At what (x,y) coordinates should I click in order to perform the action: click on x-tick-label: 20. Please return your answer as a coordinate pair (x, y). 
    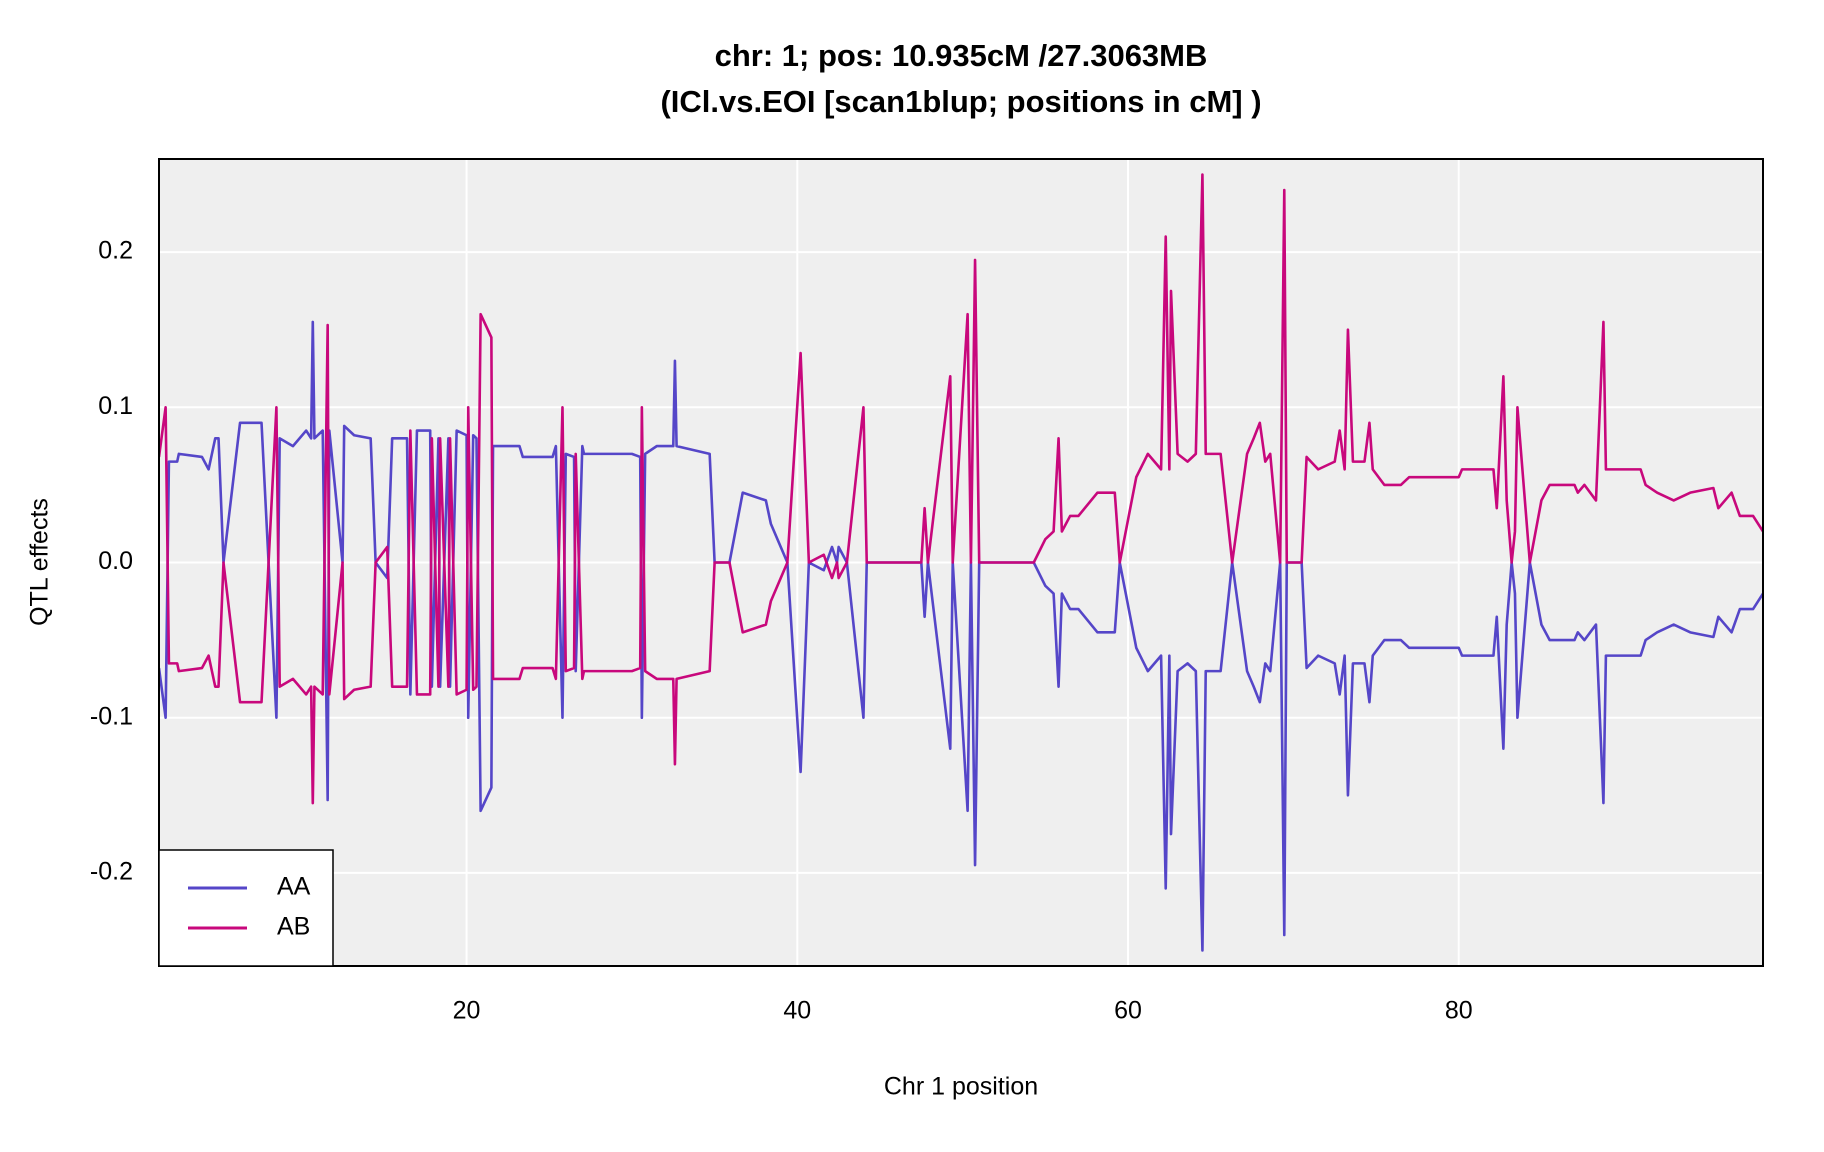
    Looking at the image, I should click on (467, 1011).